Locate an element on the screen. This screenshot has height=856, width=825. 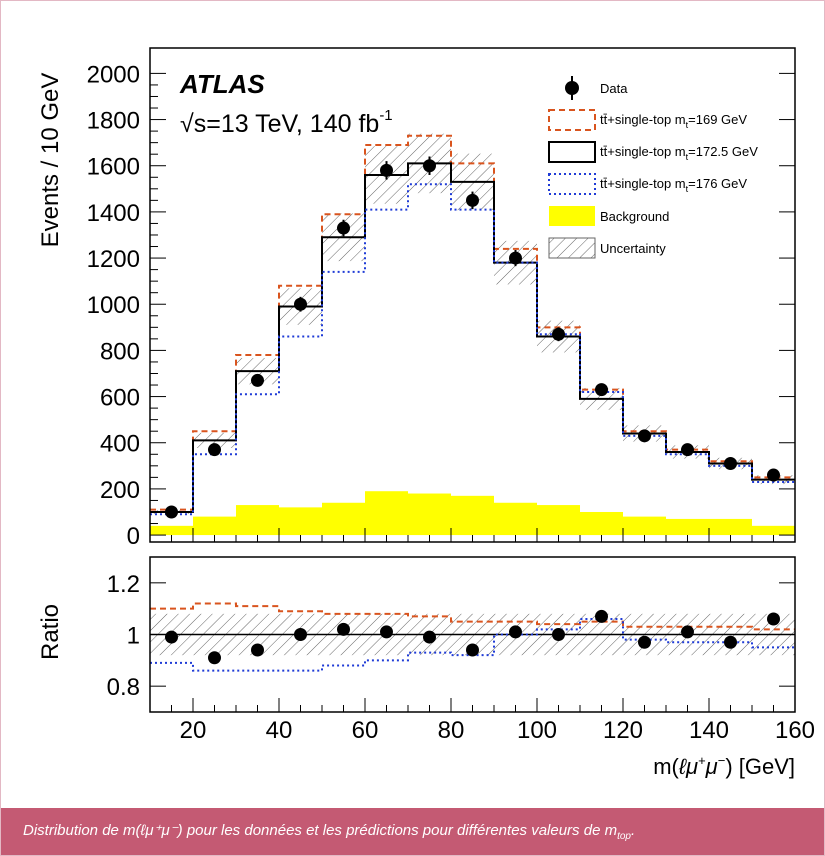
x-axis-label-sup1: + is located at coordinates (702, 760).